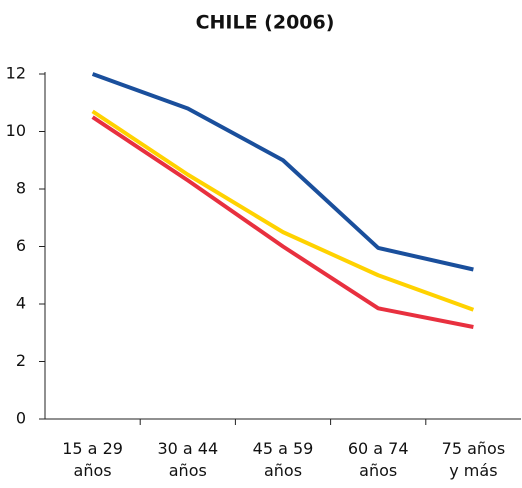 The height and width of the screenshot is (488, 522). What do you see at coordinates (21, 245) in the screenshot?
I see `y-tick-label: 6` at bounding box center [21, 245].